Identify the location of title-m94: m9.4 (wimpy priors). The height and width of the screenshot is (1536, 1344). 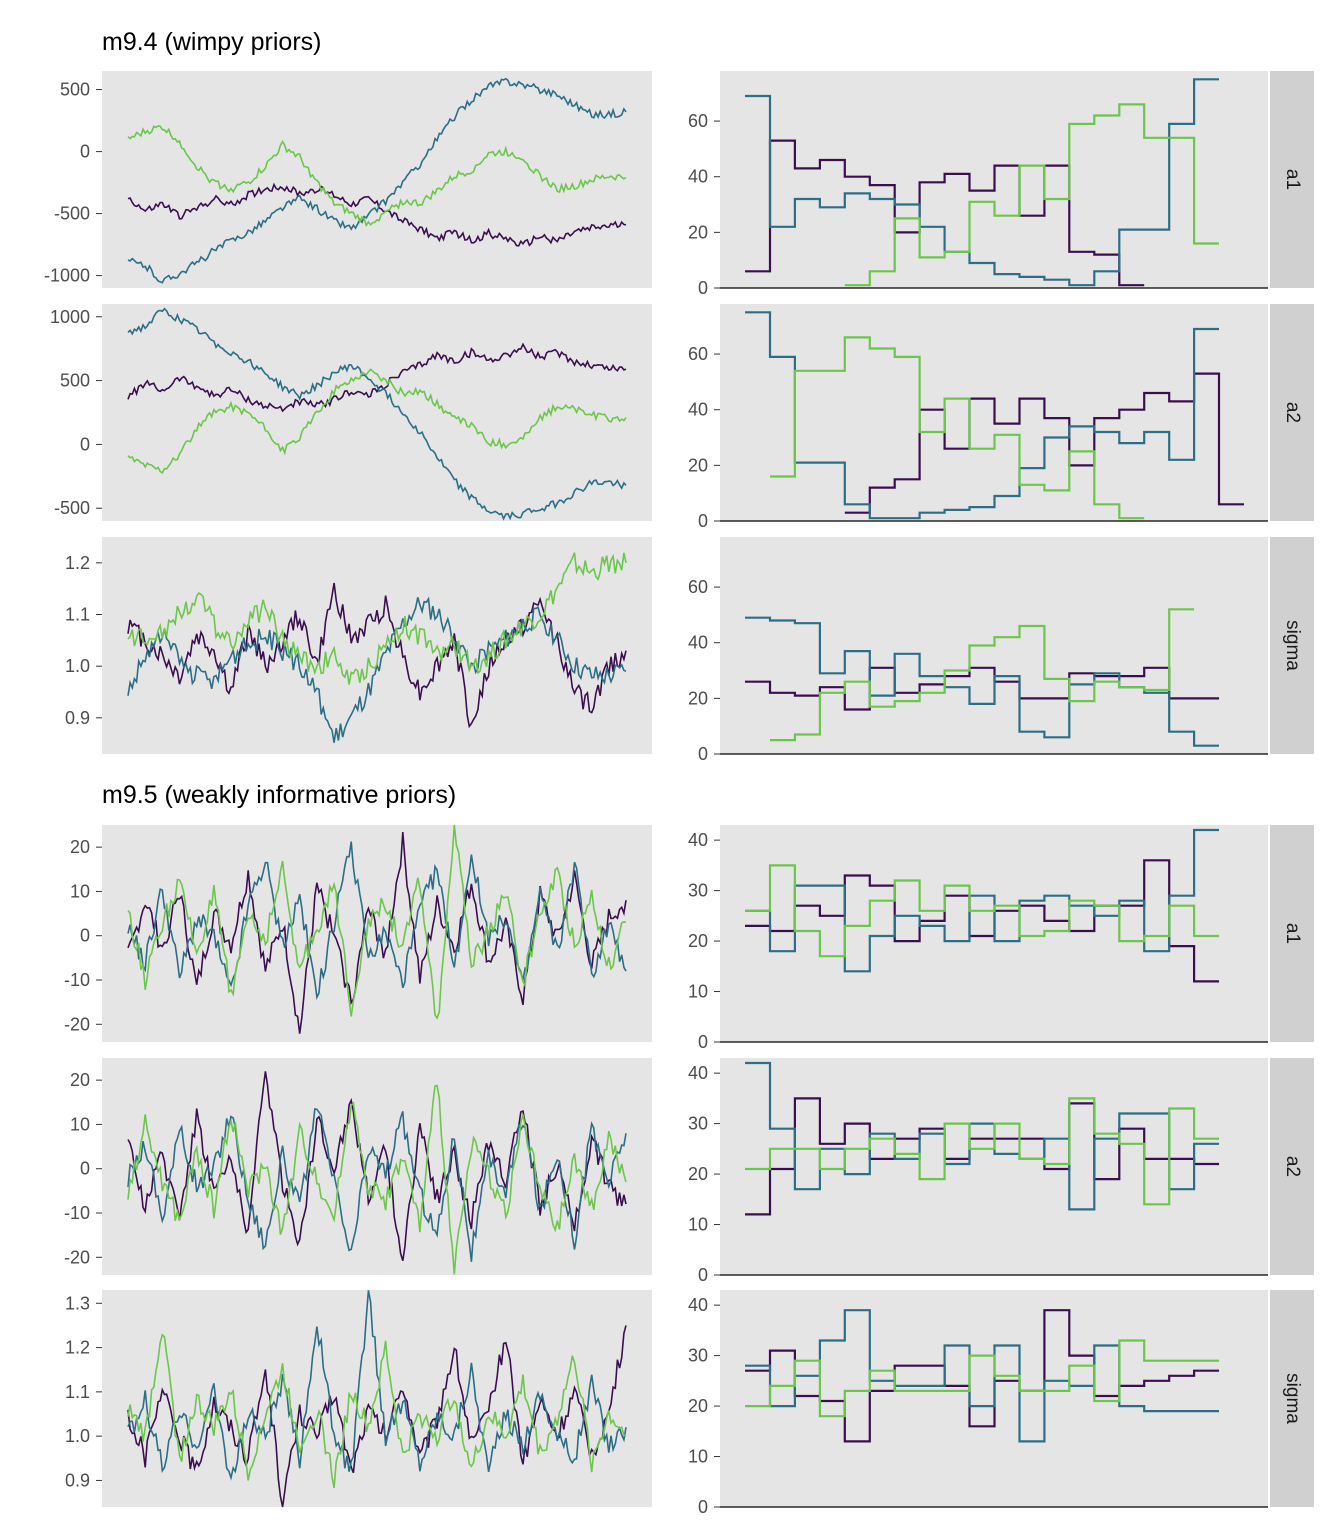
(212, 42).